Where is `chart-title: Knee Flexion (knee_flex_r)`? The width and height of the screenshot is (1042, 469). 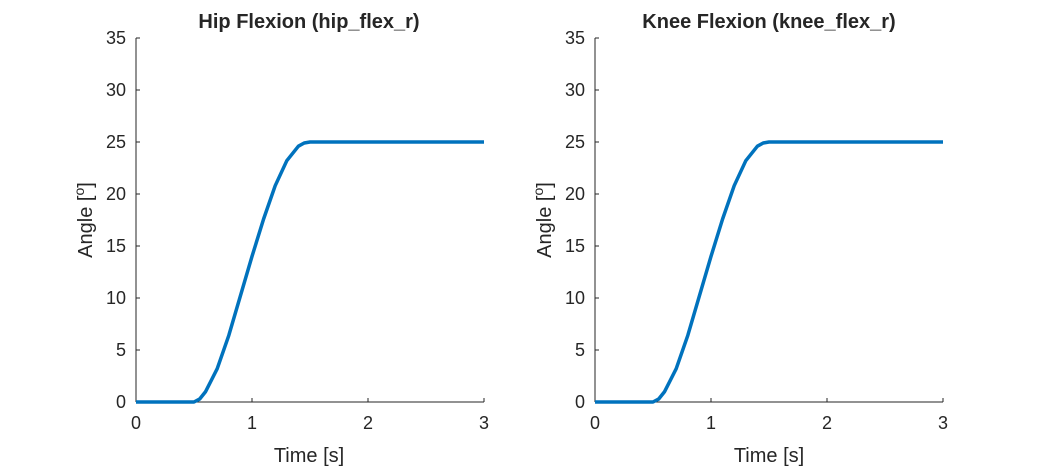
chart-title: Knee Flexion (knee_flex_r) is located at coordinates (768, 22).